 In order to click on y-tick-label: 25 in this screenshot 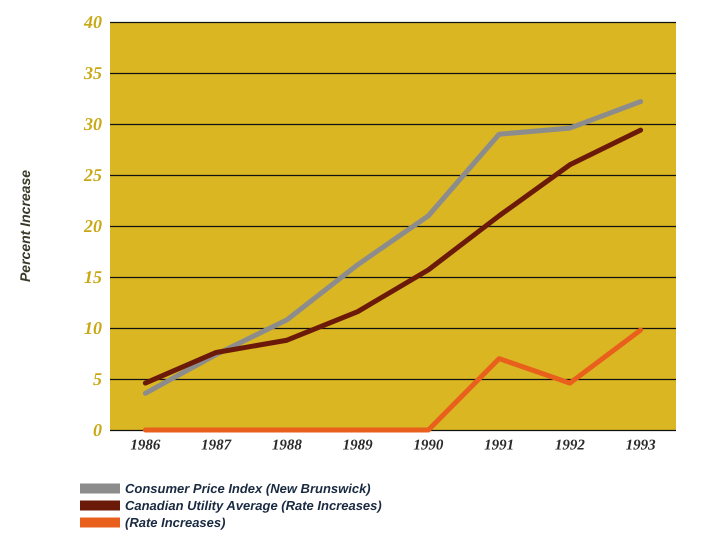, I will do `click(92, 175)`.